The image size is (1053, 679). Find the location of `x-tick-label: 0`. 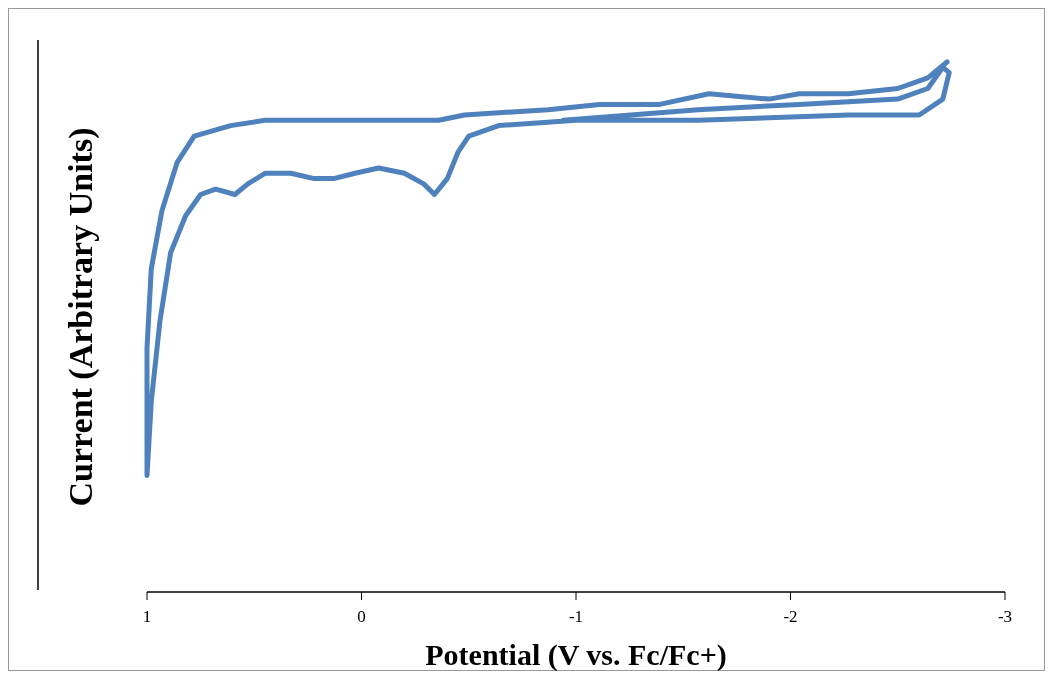

x-tick-label: 0 is located at coordinates (361, 616).